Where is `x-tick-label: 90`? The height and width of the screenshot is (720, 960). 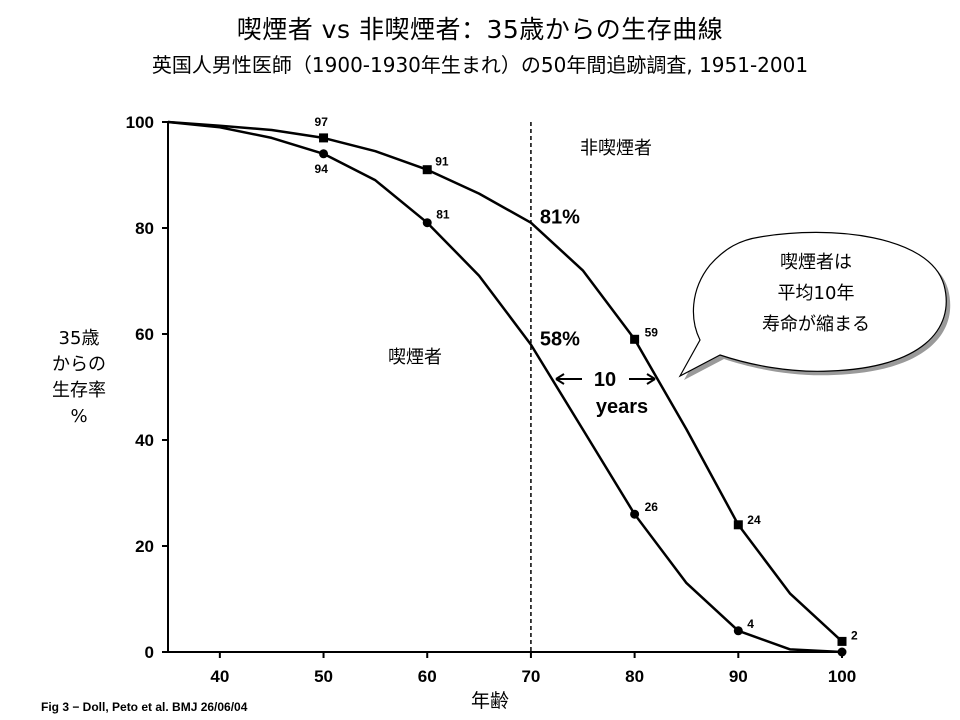
x-tick-label: 90 is located at coordinates (738, 676).